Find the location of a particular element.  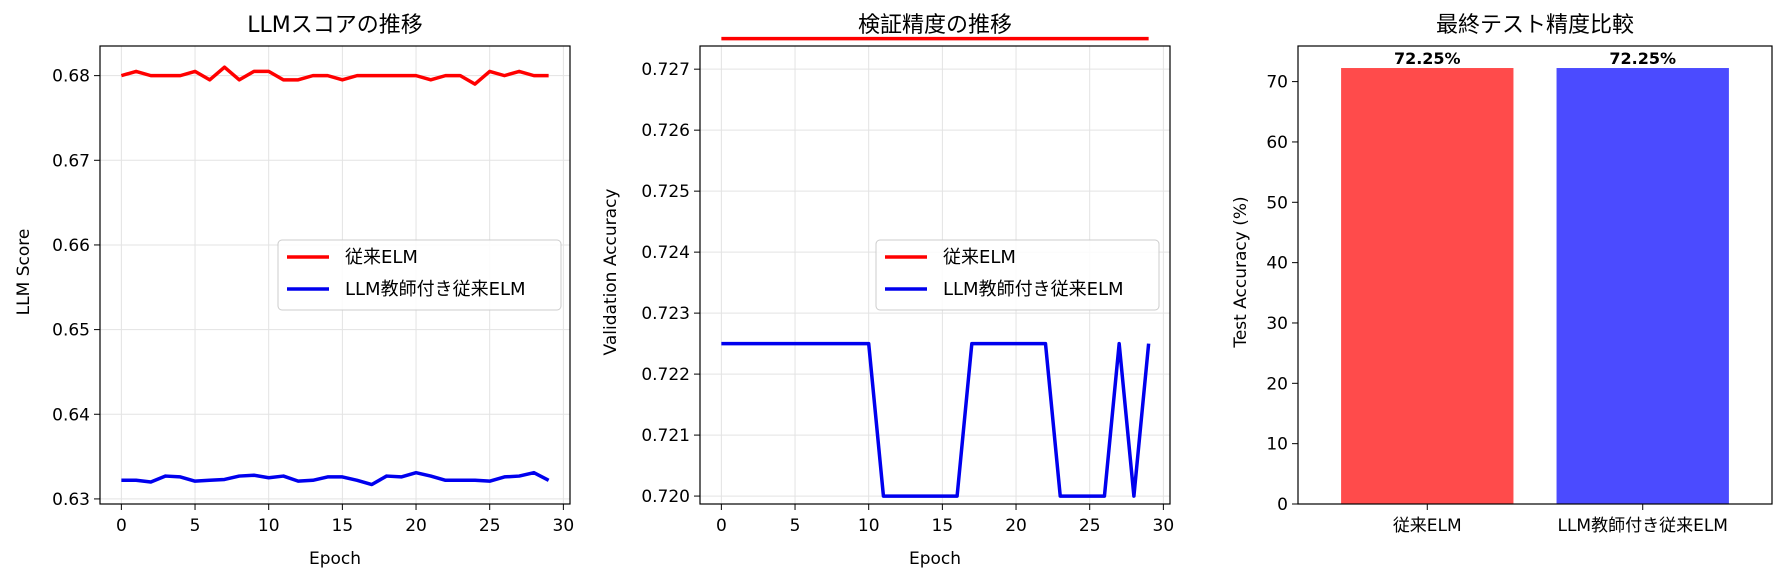

y-tick-label: 40 is located at coordinates (1277, 264).